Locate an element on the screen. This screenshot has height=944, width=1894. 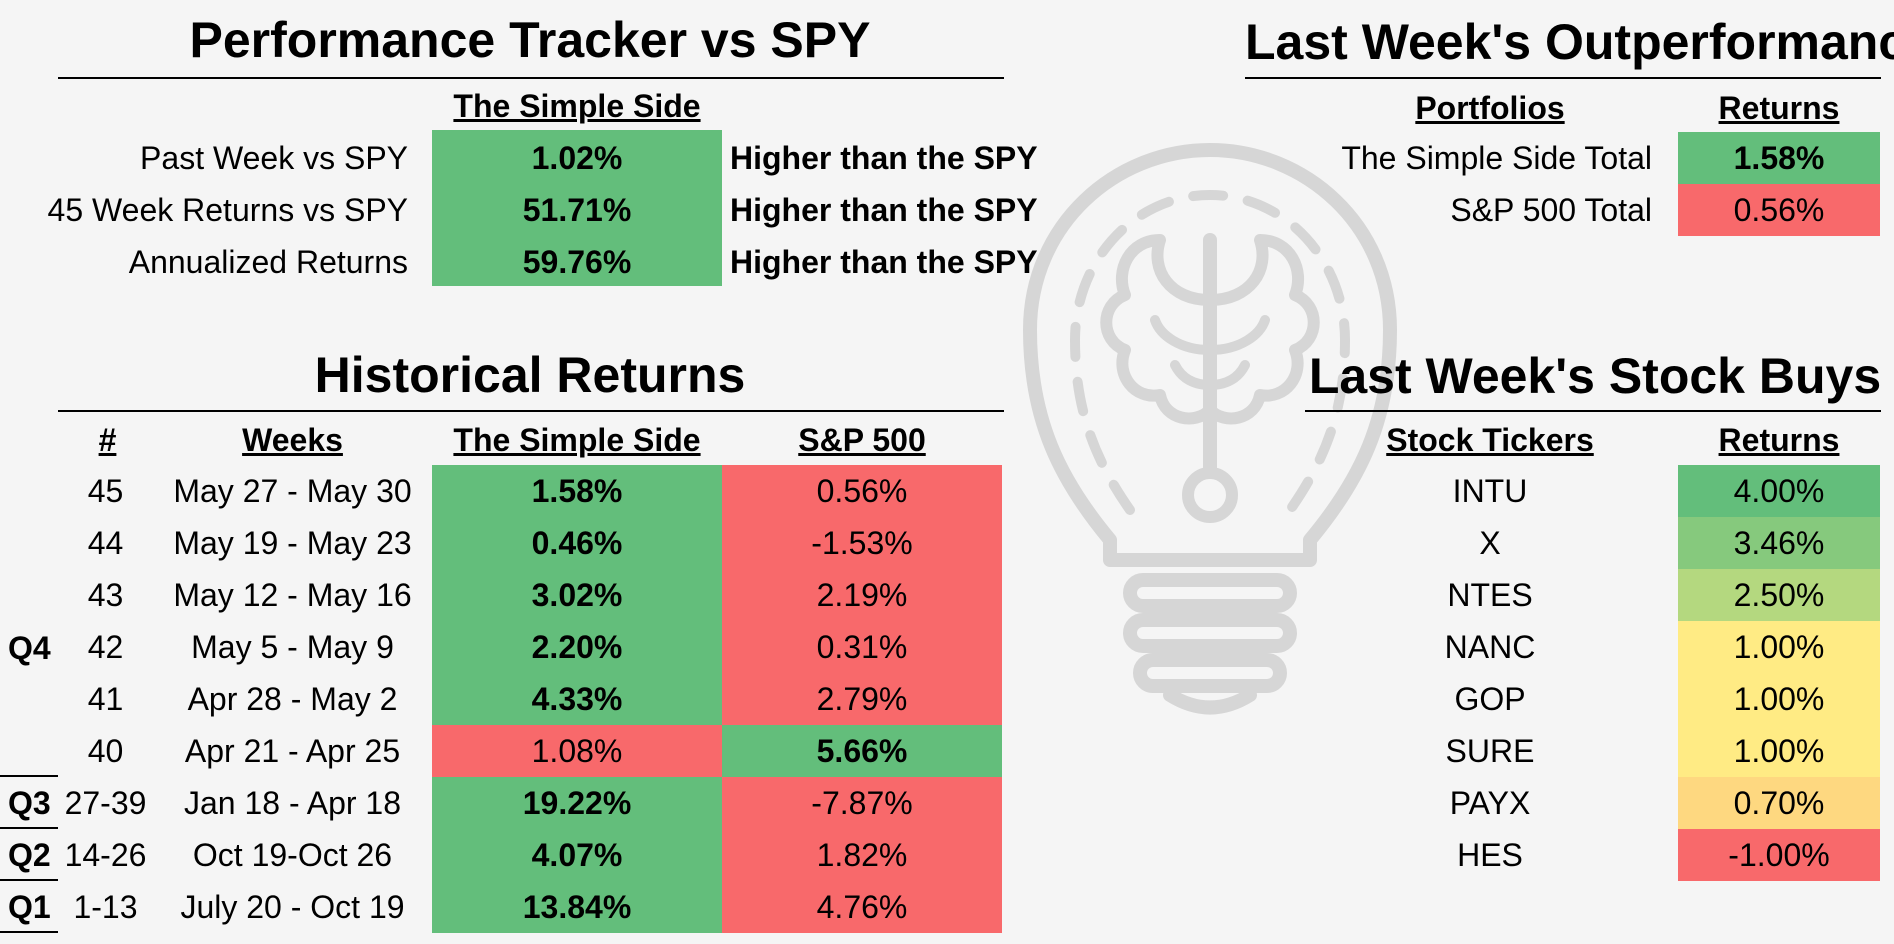
buy-return: 2.50% is located at coordinates (1779, 595).